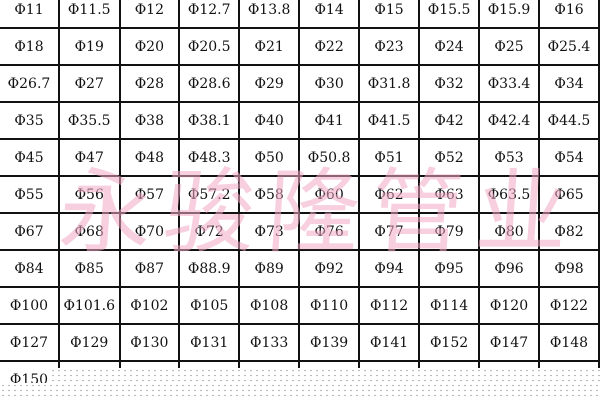 This screenshot has height=400, width=600. What do you see at coordinates (209, 194) in the screenshot?
I see `table-cell: Φ57.2` at bounding box center [209, 194].